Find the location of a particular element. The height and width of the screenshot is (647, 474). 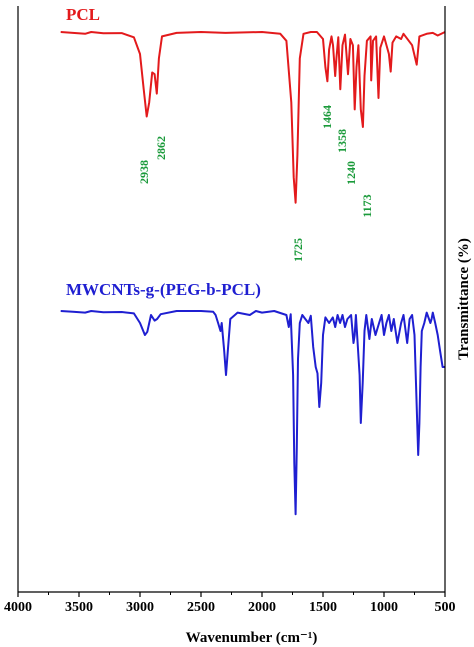

x-tick-label: 2500 is located at coordinates (201, 607).